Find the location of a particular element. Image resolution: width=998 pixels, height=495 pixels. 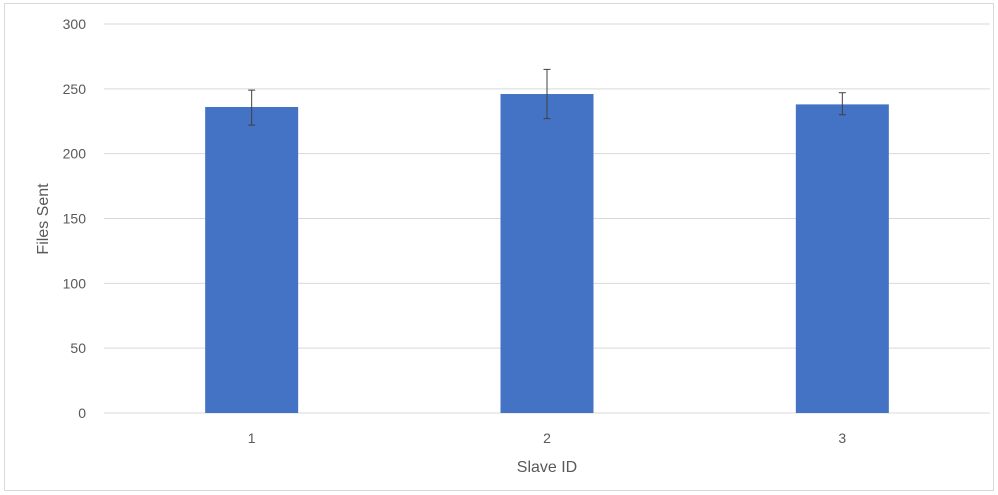

y-tick-label: 100 is located at coordinates (75, 283).